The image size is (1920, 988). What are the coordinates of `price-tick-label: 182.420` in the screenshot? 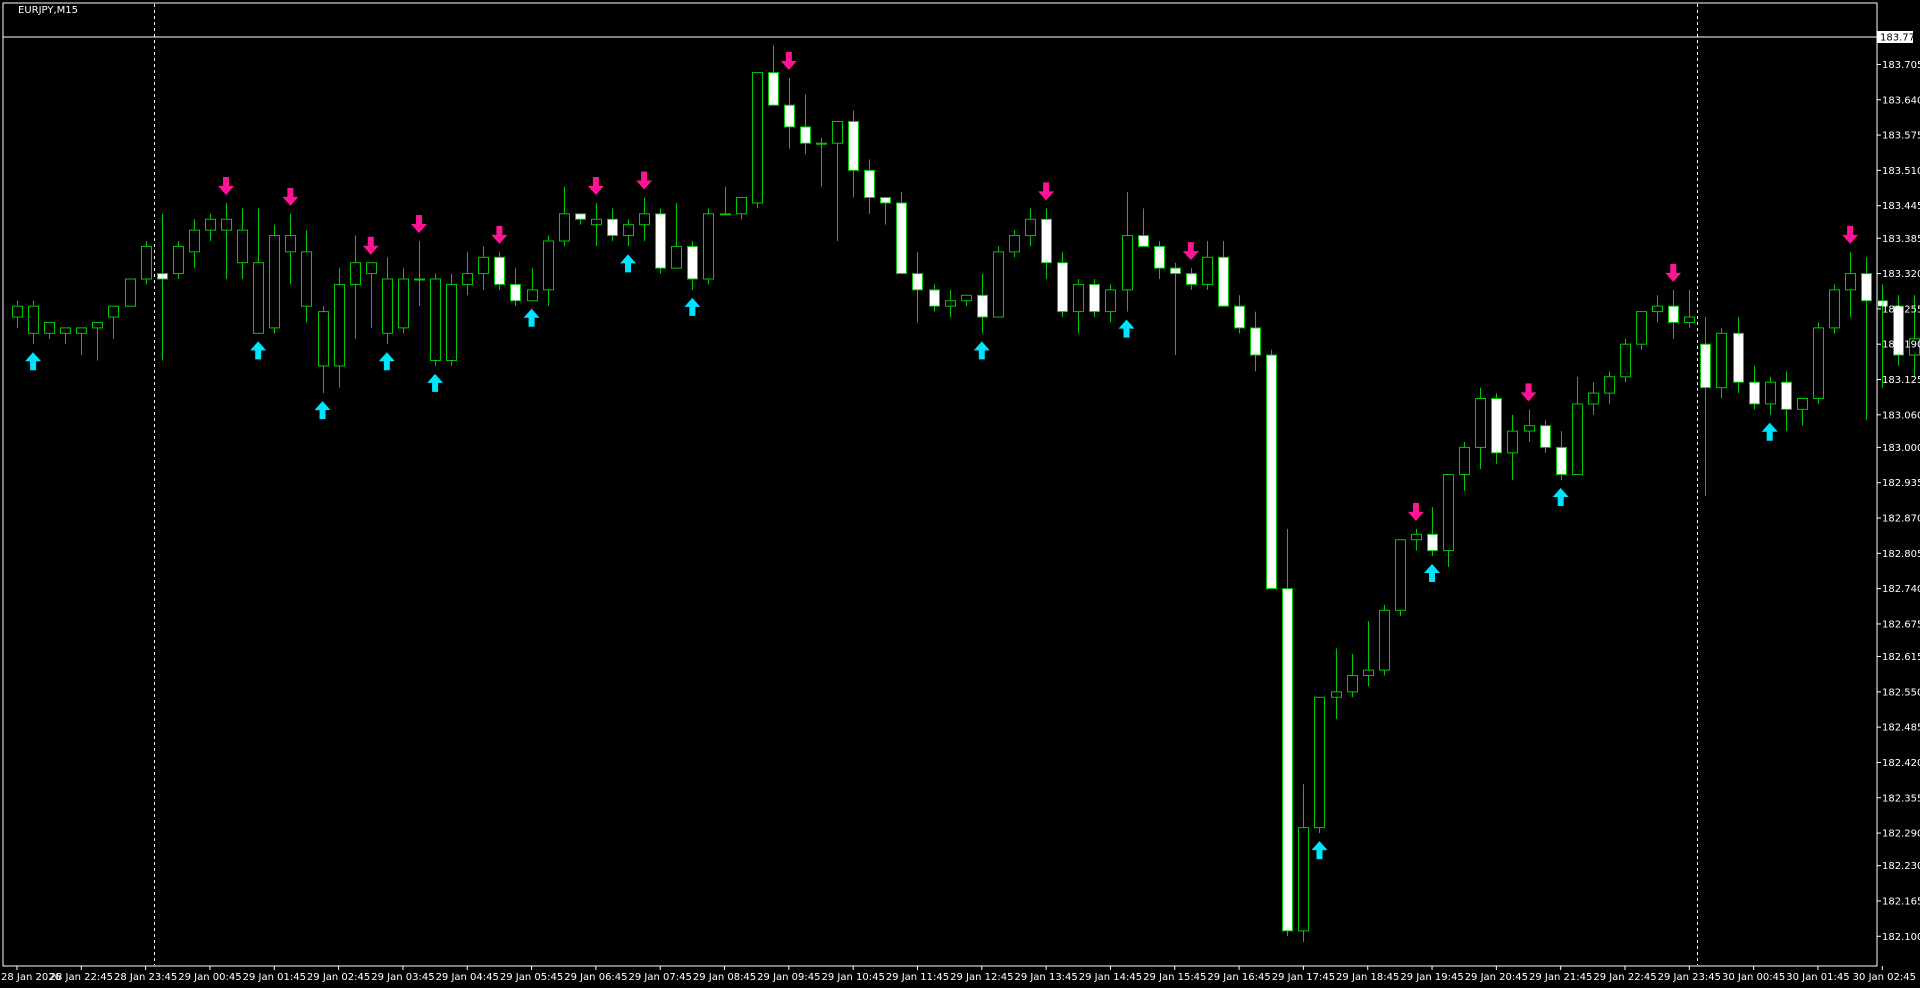 It's located at (1901, 763).